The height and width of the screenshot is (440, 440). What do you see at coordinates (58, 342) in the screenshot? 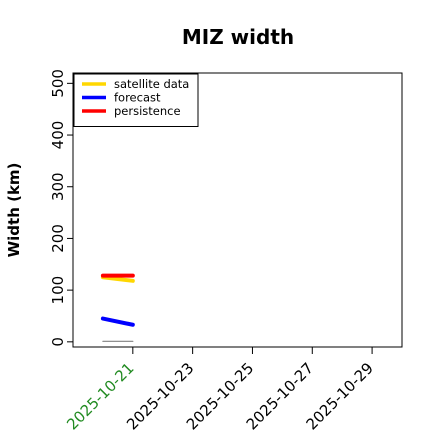
I see `y-tick-label: 0` at bounding box center [58, 342].